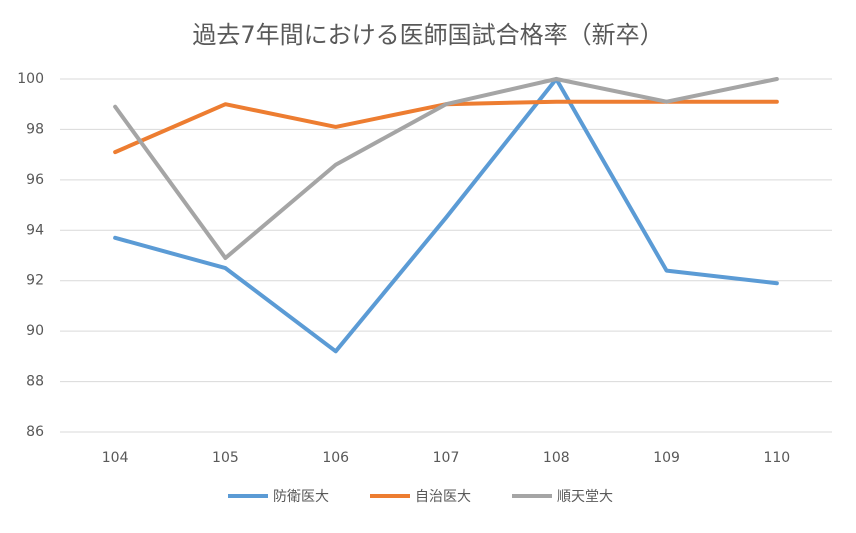 The width and height of the screenshot is (856, 533). I want to click on y-tick-label: 94, so click(35, 230).